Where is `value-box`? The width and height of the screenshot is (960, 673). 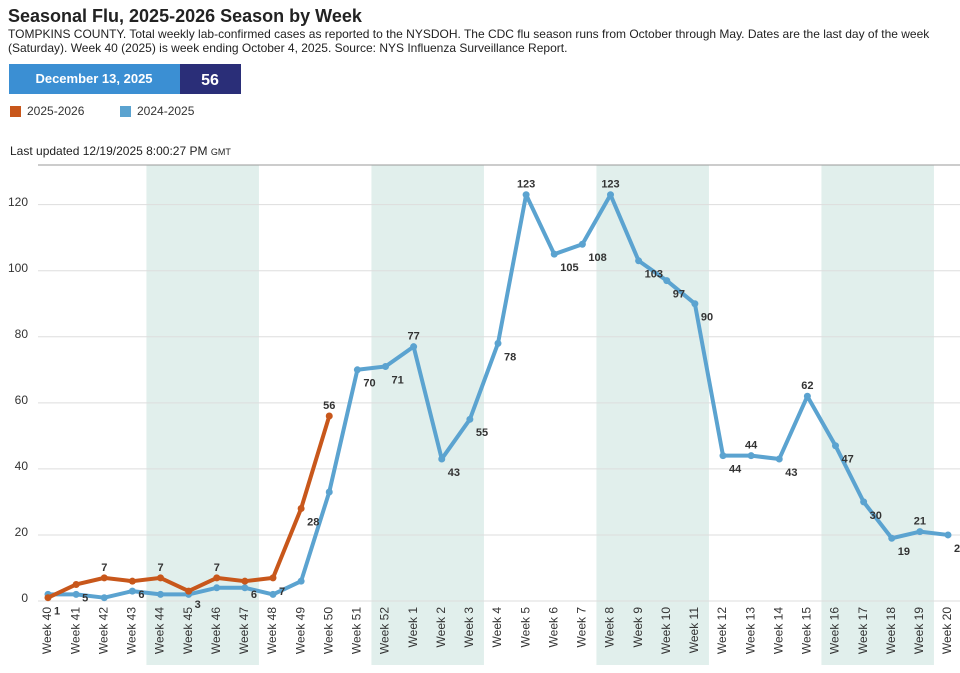
value-box is located at coordinates (210, 79).